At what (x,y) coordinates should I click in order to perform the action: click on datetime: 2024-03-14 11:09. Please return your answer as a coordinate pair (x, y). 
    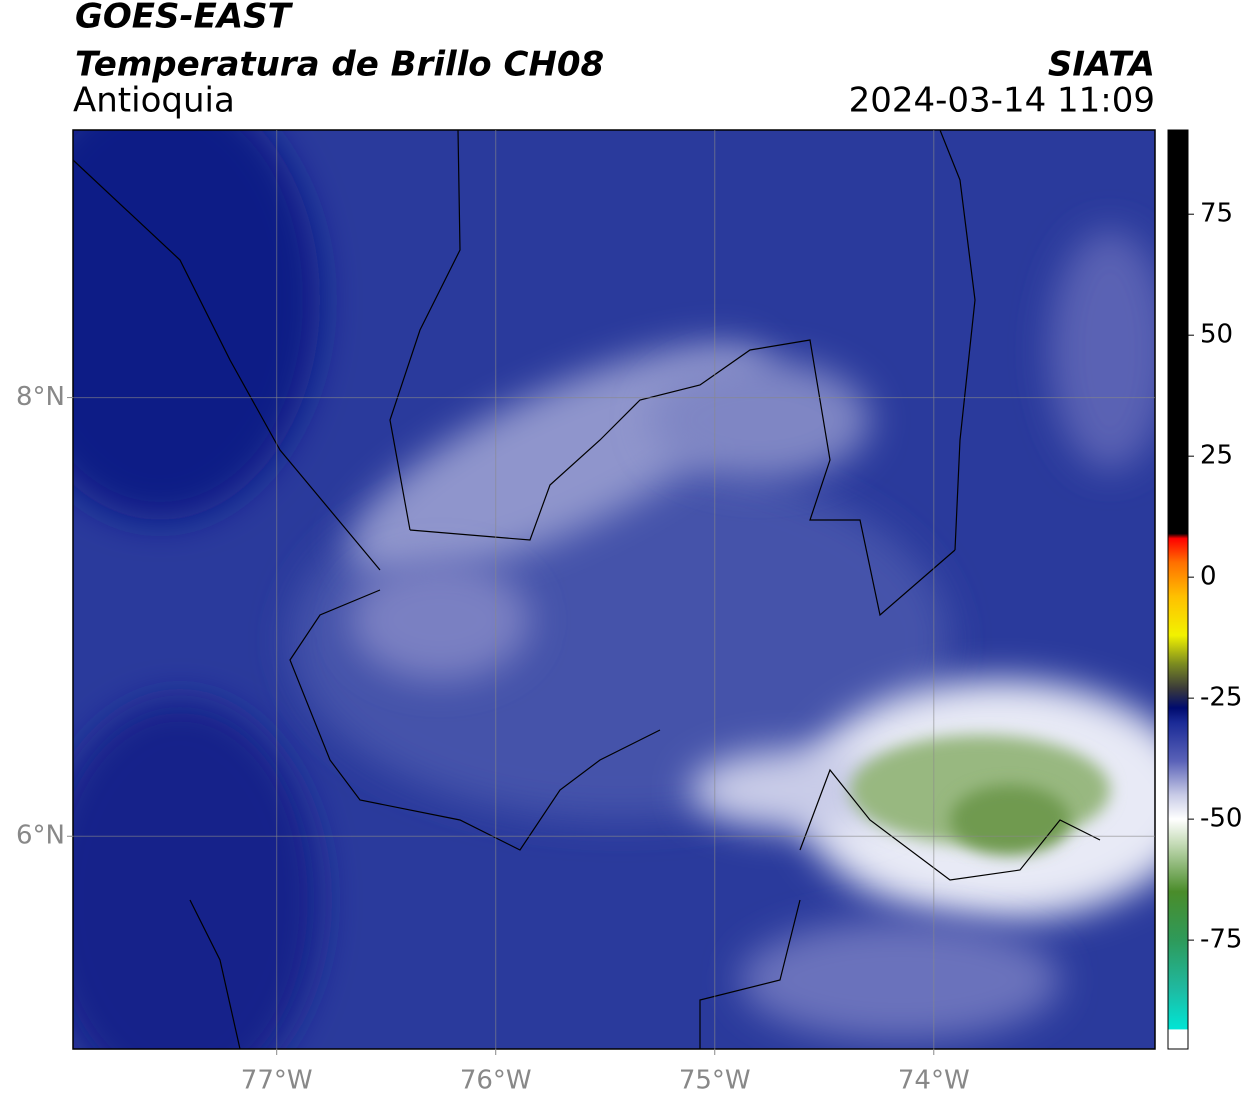
    Looking at the image, I should click on (1002, 101).